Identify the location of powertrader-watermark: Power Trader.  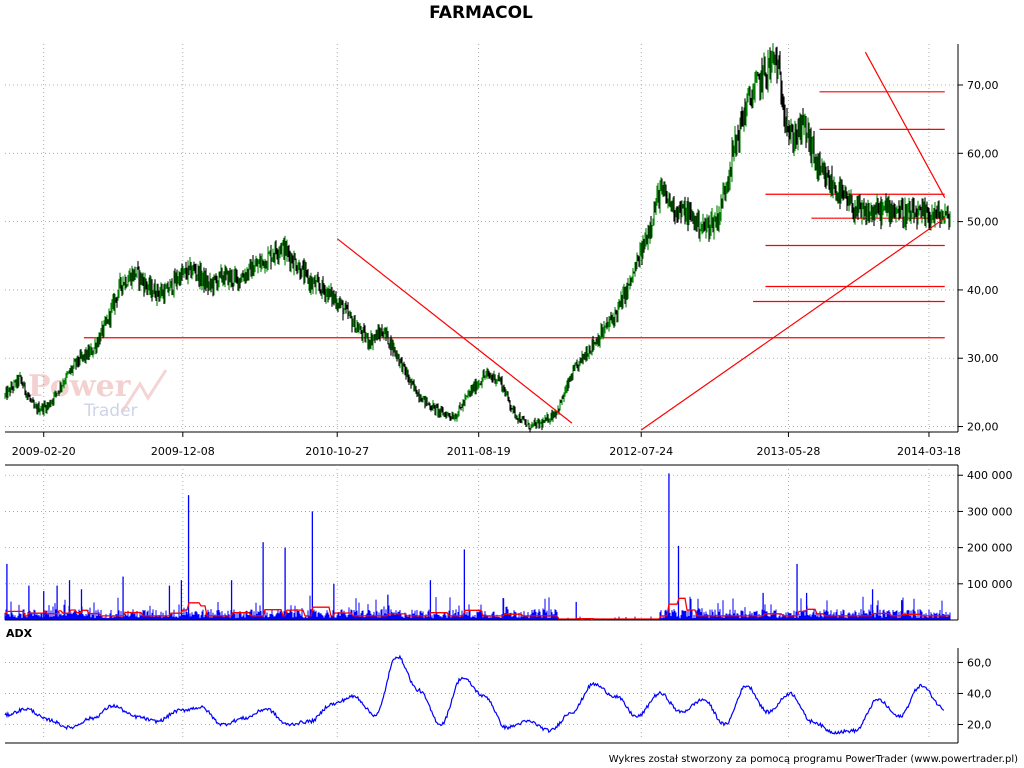
(98, 395).